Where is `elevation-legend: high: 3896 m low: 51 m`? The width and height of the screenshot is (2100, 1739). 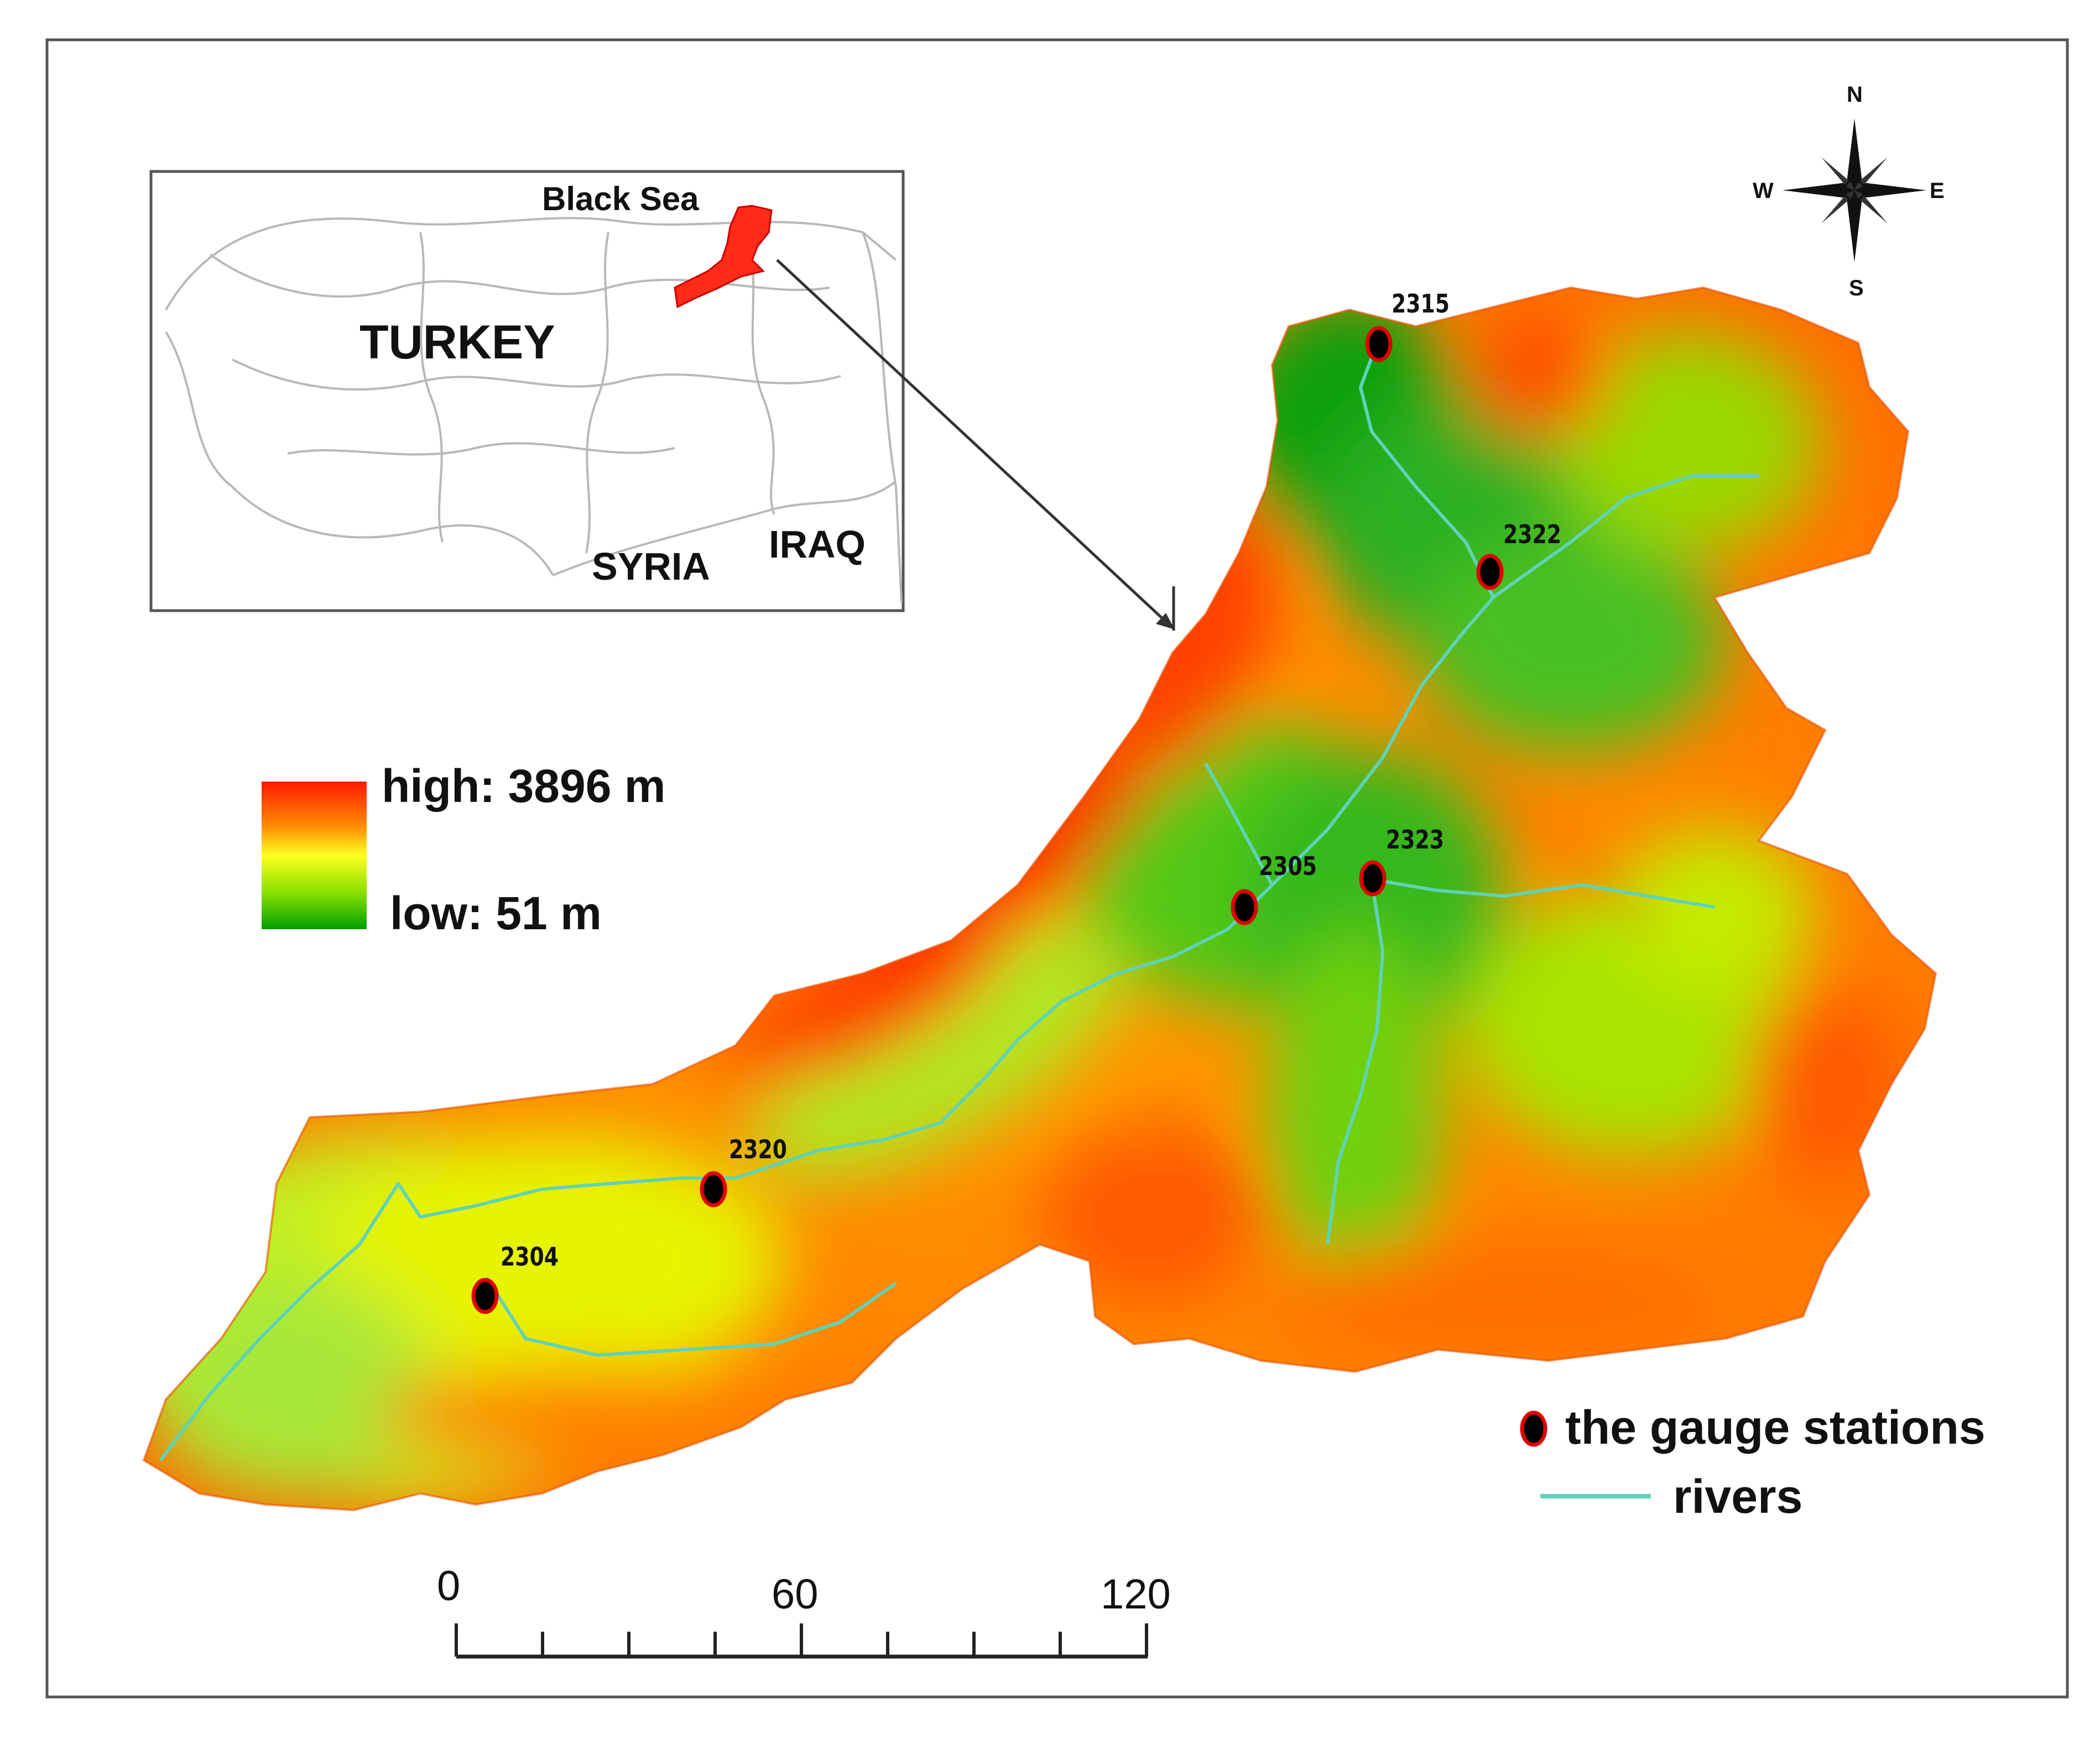 elevation-legend: high: 3896 m low: 51 m is located at coordinates (463, 850).